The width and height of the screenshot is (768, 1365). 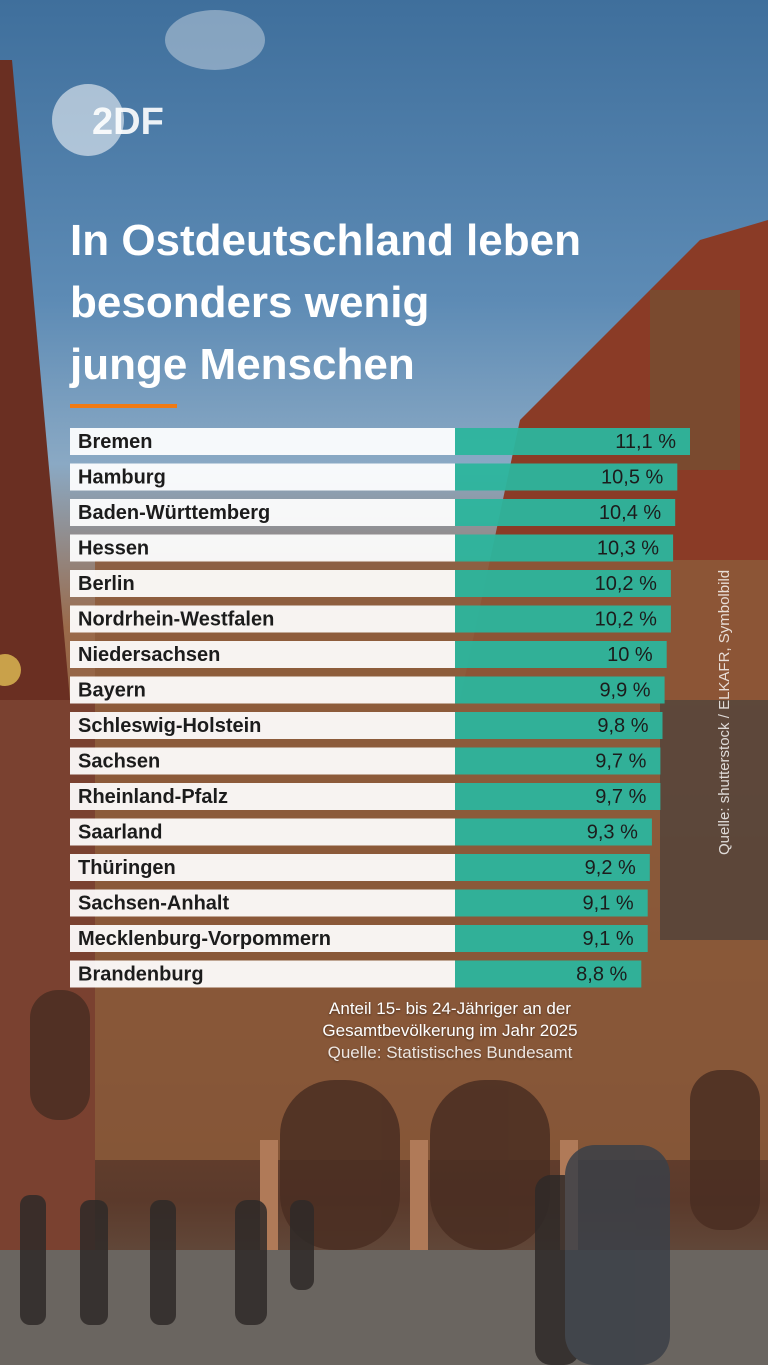 I want to click on value-label: 9,9 %, so click(x=624, y=691).